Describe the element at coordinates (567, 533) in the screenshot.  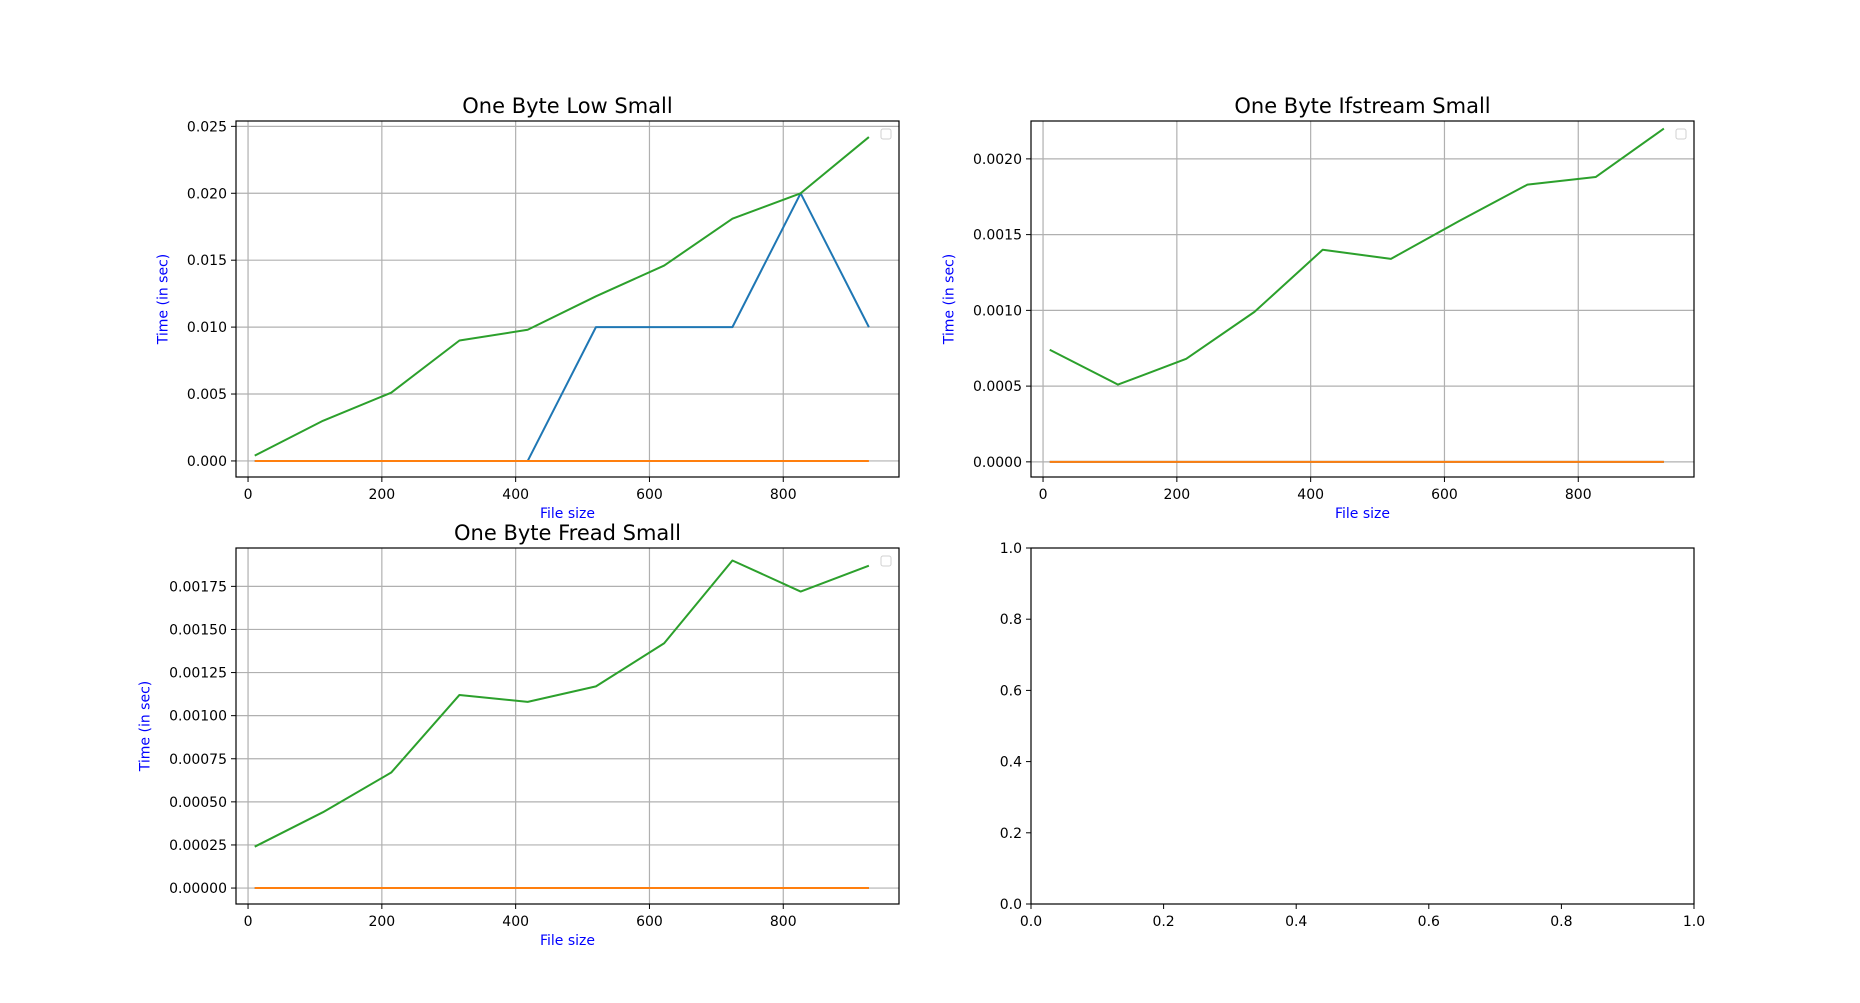
I see `chart-title: One Byte Fread Small` at that location.